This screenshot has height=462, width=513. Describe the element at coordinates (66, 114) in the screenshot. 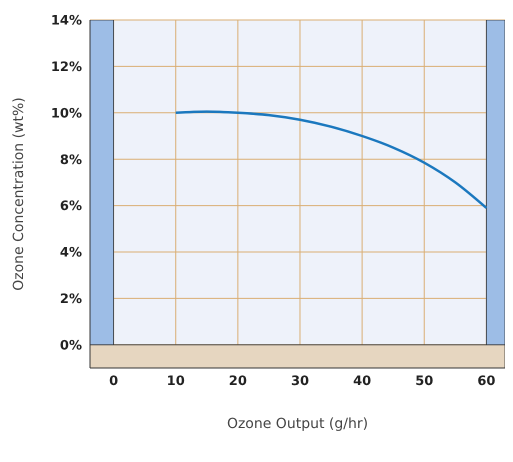

I see `y-tick-label: 10%` at that location.